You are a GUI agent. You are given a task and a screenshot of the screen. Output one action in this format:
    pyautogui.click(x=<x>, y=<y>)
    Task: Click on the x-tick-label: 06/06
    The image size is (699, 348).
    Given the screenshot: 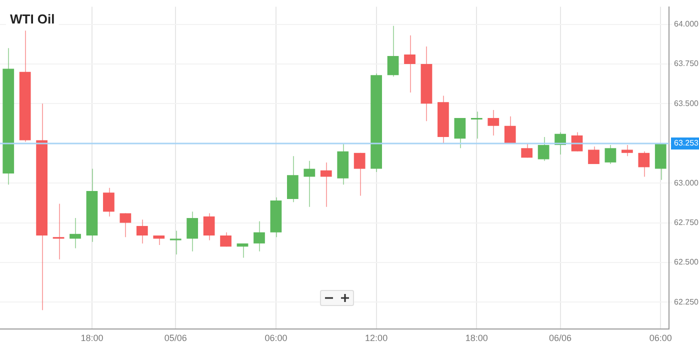 What is the action you would take?
    pyautogui.click(x=560, y=338)
    